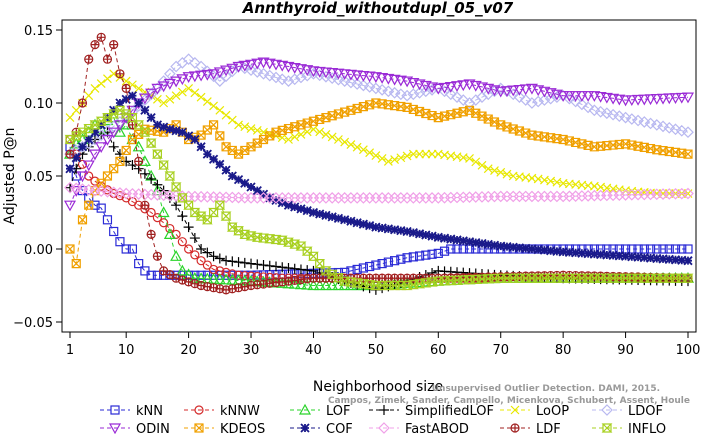 This screenshot has height=434, width=702. I want to click on legend-item-knn: kNN, so click(131, 411).